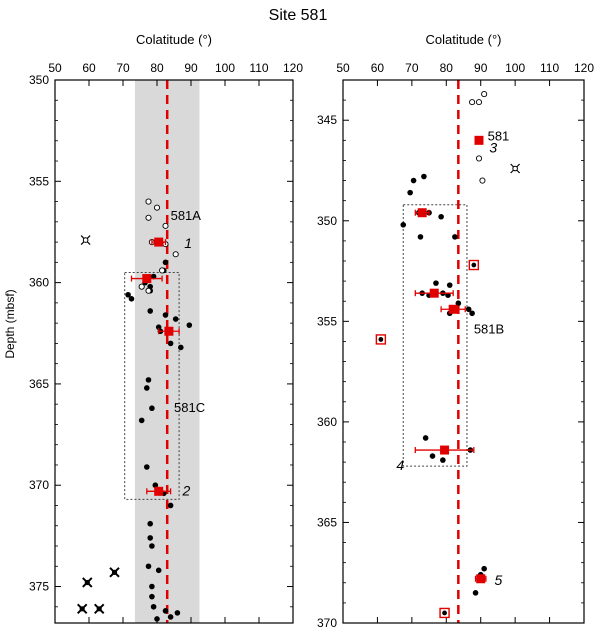 Image resolution: width=596 pixels, height=631 pixels. I want to click on filled-star-2-core, so click(82, 609).